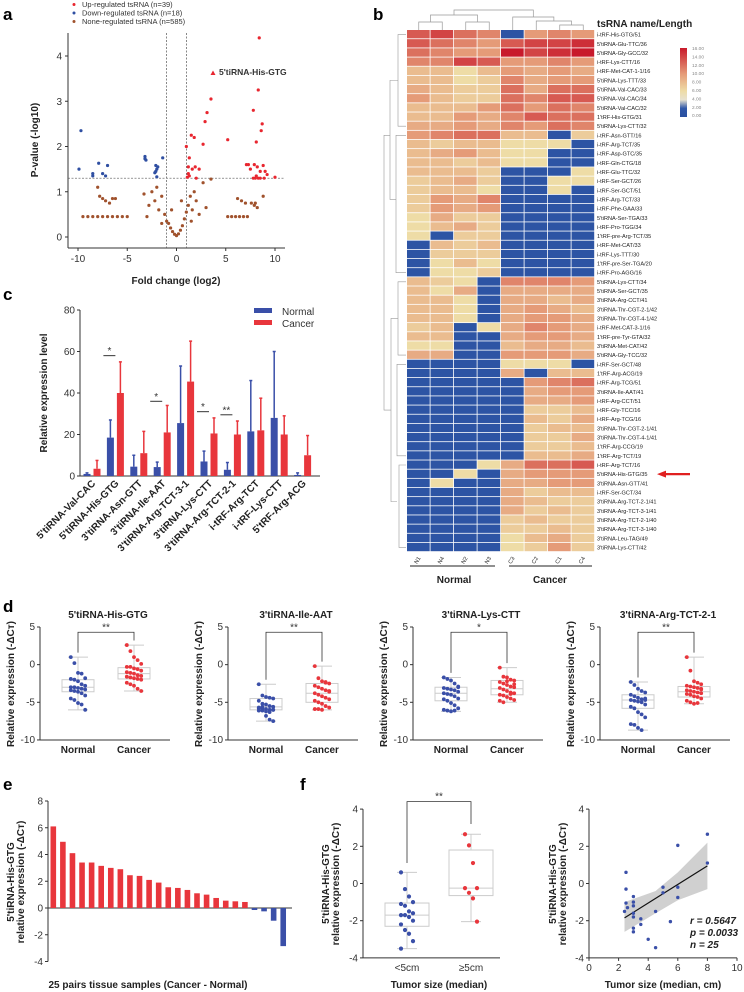  What do you see at coordinates (622, 301) in the screenshot?
I see `row-label: 3'tiRNA-Arg-CCT/41` at bounding box center [622, 301].